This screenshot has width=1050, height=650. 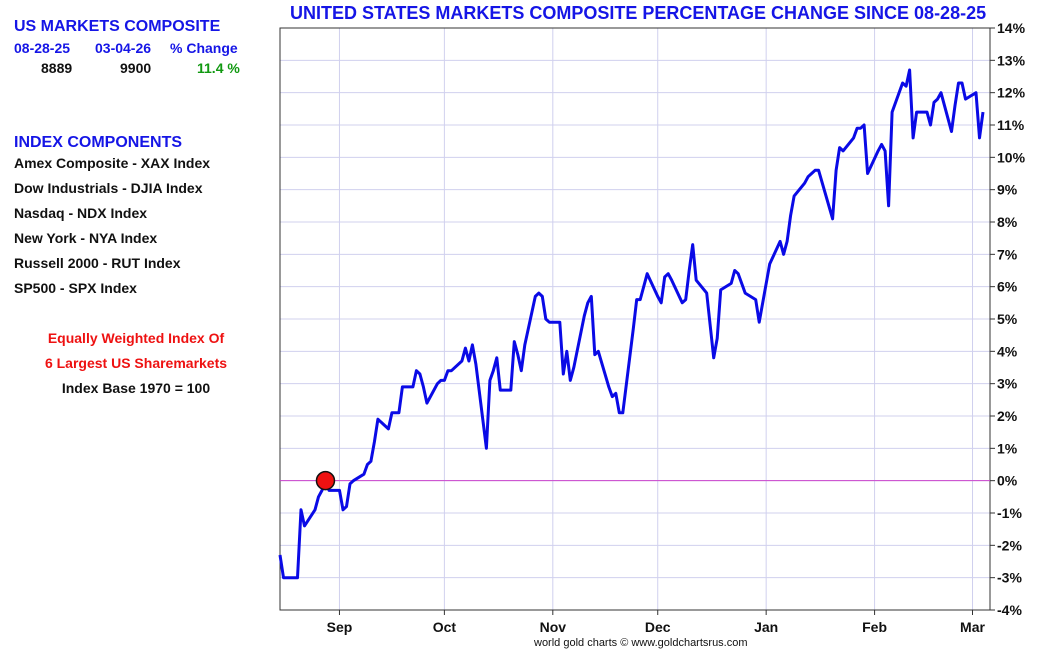 I want to click on component-item: Russell 2000 - RUT Index, so click(x=97, y=263).